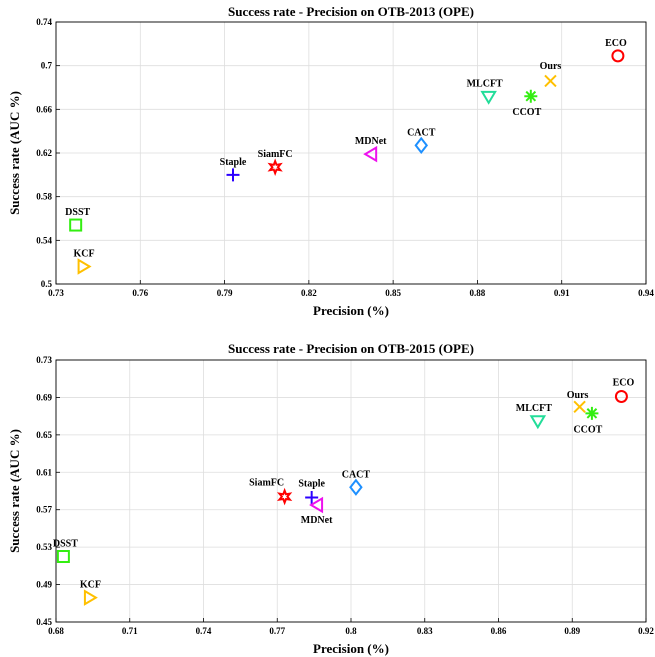 The width and height of the screenshot is (655, 657). I want to click on x-tick-label: 0.74, so click(204, 631).